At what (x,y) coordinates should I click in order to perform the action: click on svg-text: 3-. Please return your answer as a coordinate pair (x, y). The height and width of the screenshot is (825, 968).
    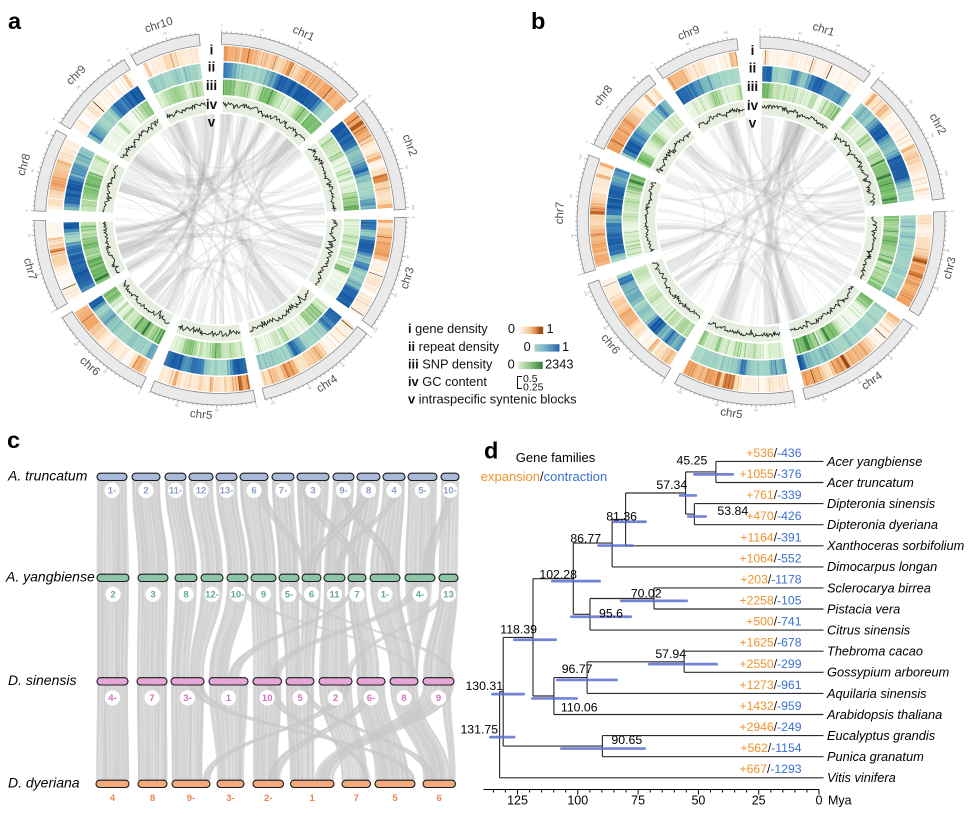
    Looking at the image, I should click on (230, 798).